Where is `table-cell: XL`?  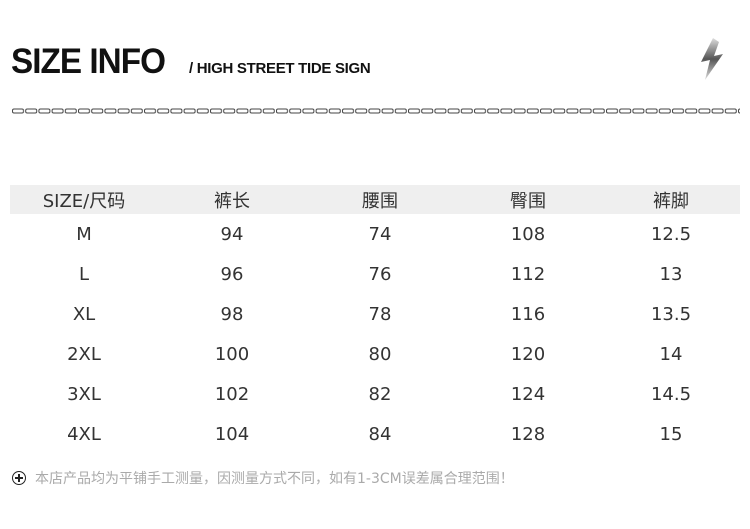 table-cell: XL is located at coordinates (84, 314).